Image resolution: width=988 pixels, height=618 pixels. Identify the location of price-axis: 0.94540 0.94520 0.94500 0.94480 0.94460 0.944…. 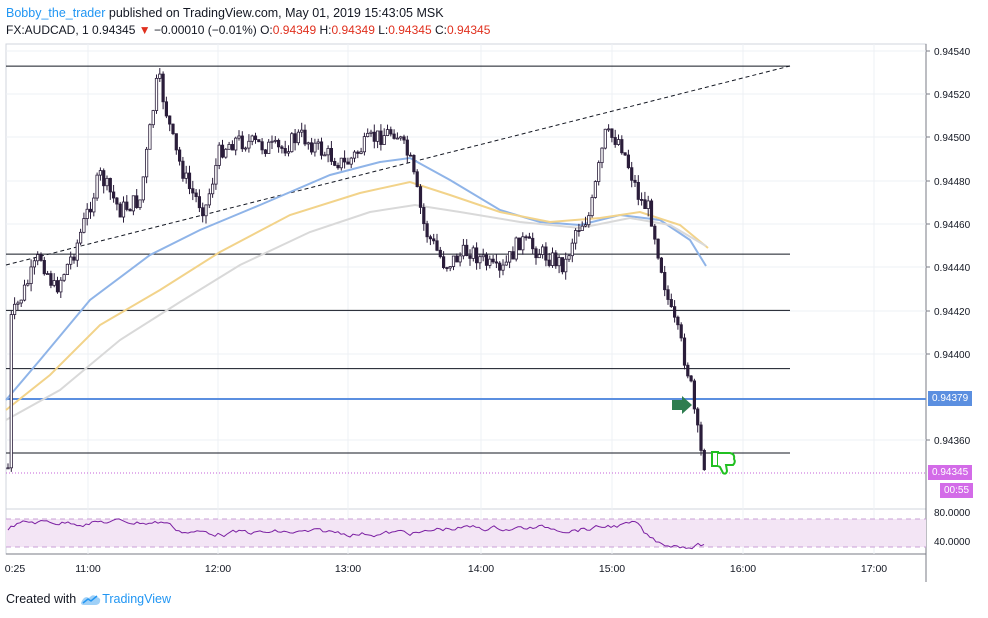
(948, 247).